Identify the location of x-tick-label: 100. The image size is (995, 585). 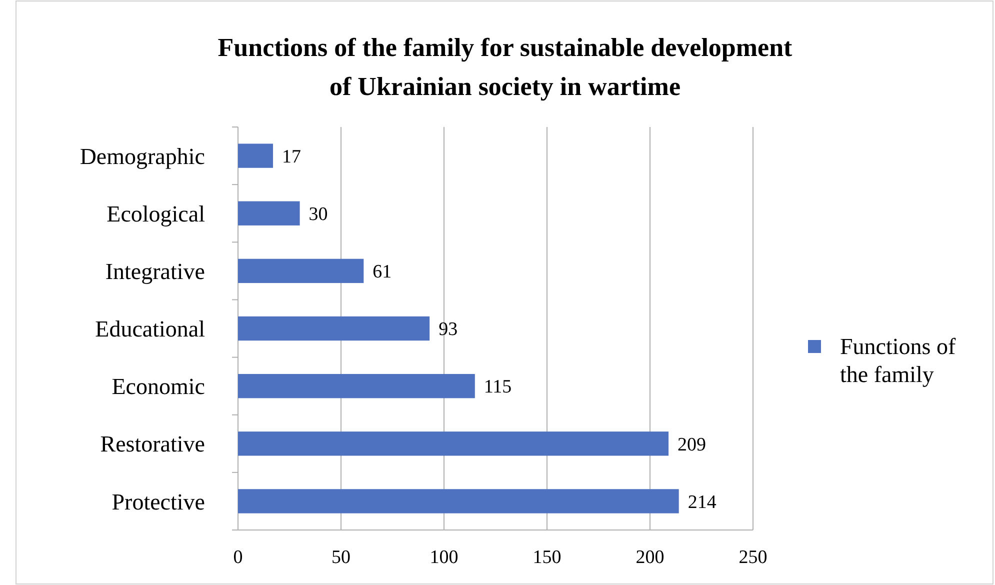
(444, 557).